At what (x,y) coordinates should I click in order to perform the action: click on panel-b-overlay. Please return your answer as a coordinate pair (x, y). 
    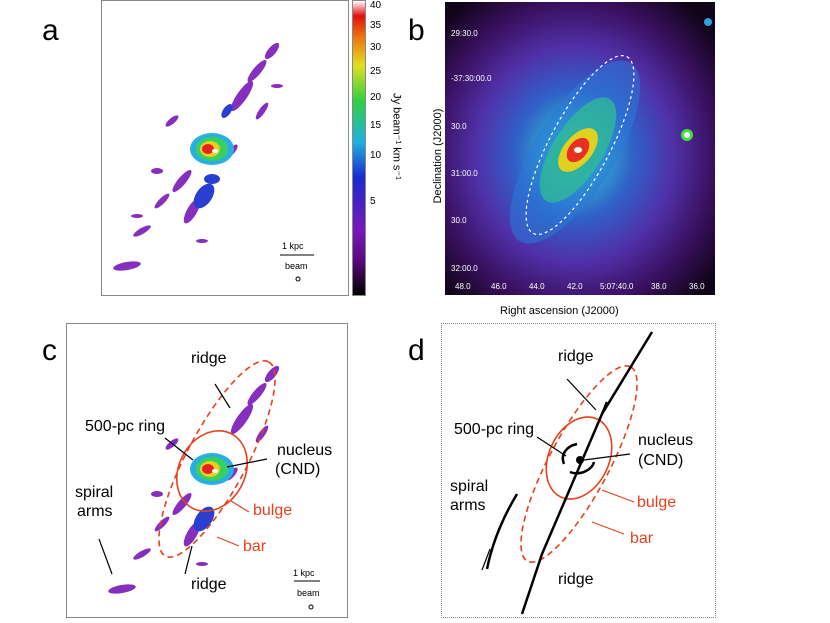
    Looking at the image, I should click on (610, 131).